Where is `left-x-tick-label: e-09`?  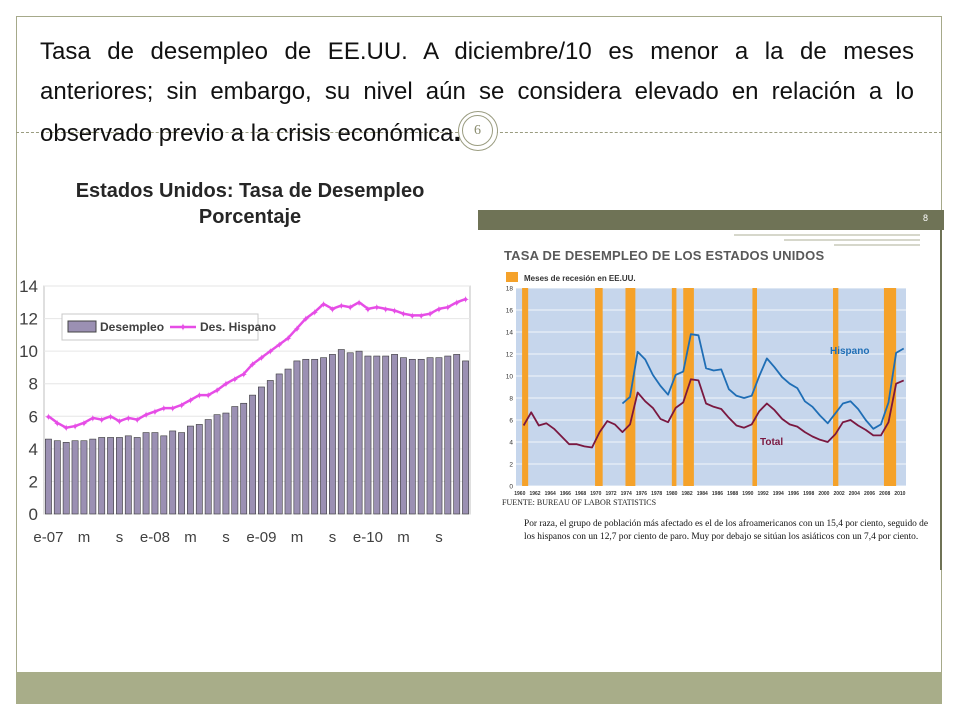
left-x-tick-label: e-09 is located at coordinates (261, 537).